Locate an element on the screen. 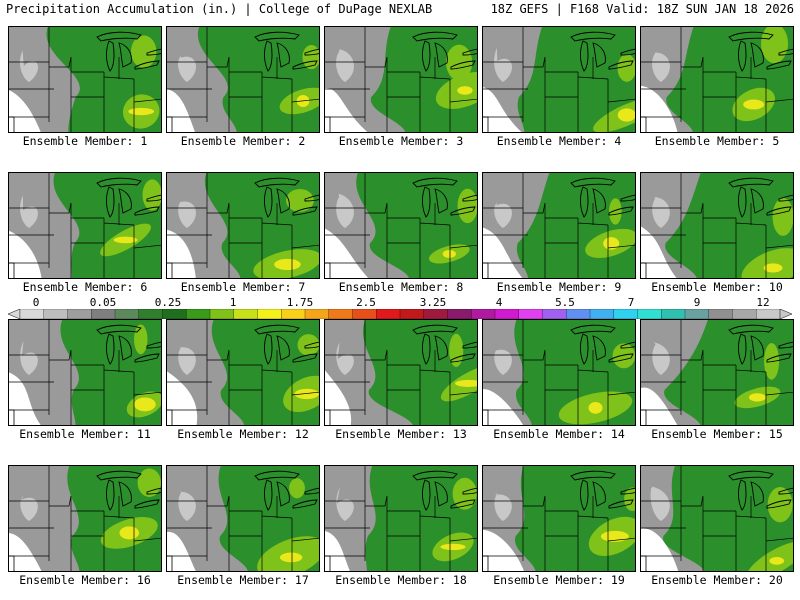 Image resolution: width=800 pixels, height=600 pixels. ensemble-member-label: Ensemble Member: 6 is located at coordinates (85, 287).